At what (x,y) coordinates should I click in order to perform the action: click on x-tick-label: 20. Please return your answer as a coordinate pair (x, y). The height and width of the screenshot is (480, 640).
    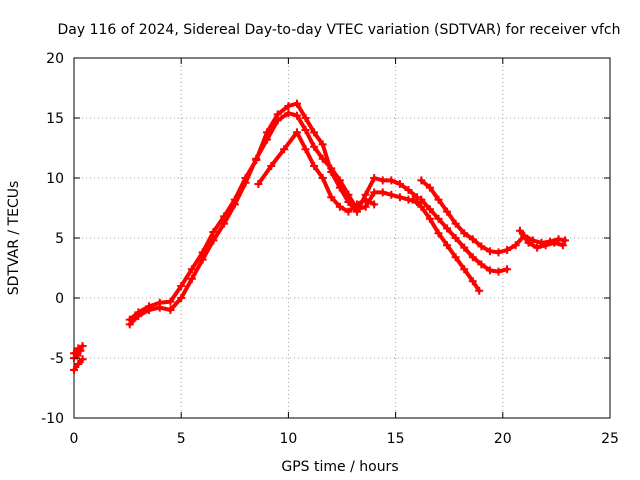
    Looking at the image, I should click on (503, 439).